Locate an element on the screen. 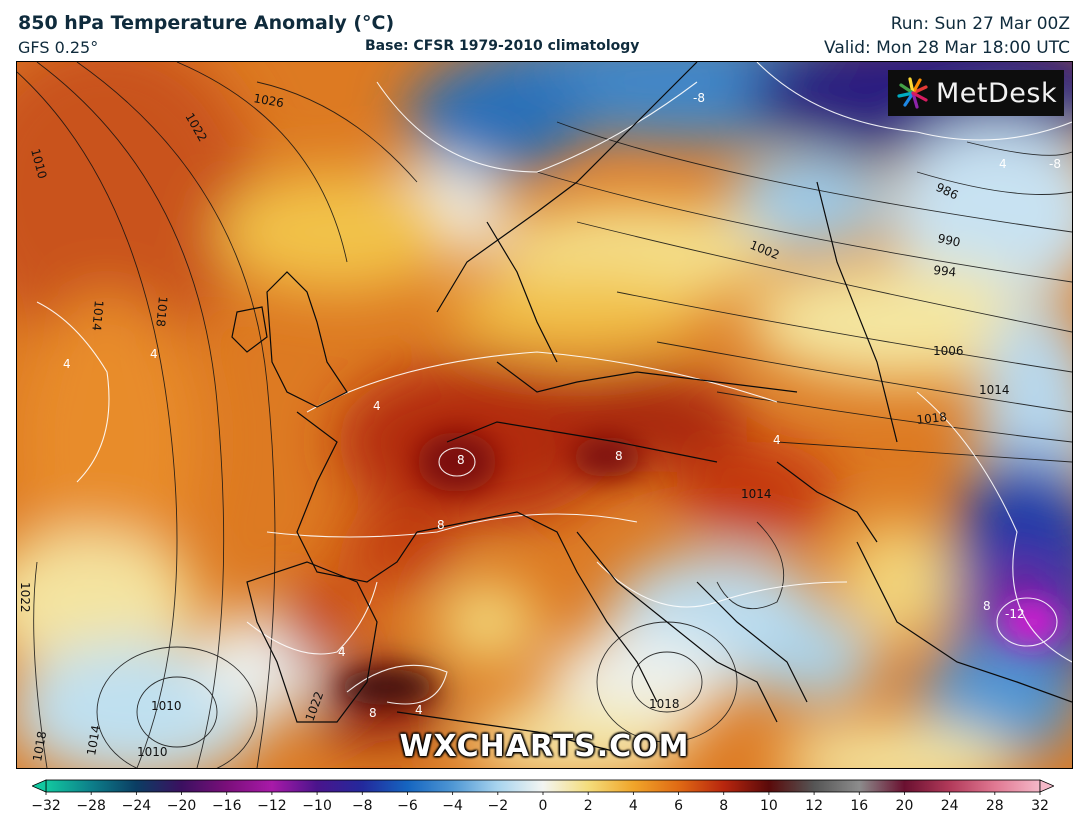  colorbar-max-arrow is located at coordinates (1046, 786).